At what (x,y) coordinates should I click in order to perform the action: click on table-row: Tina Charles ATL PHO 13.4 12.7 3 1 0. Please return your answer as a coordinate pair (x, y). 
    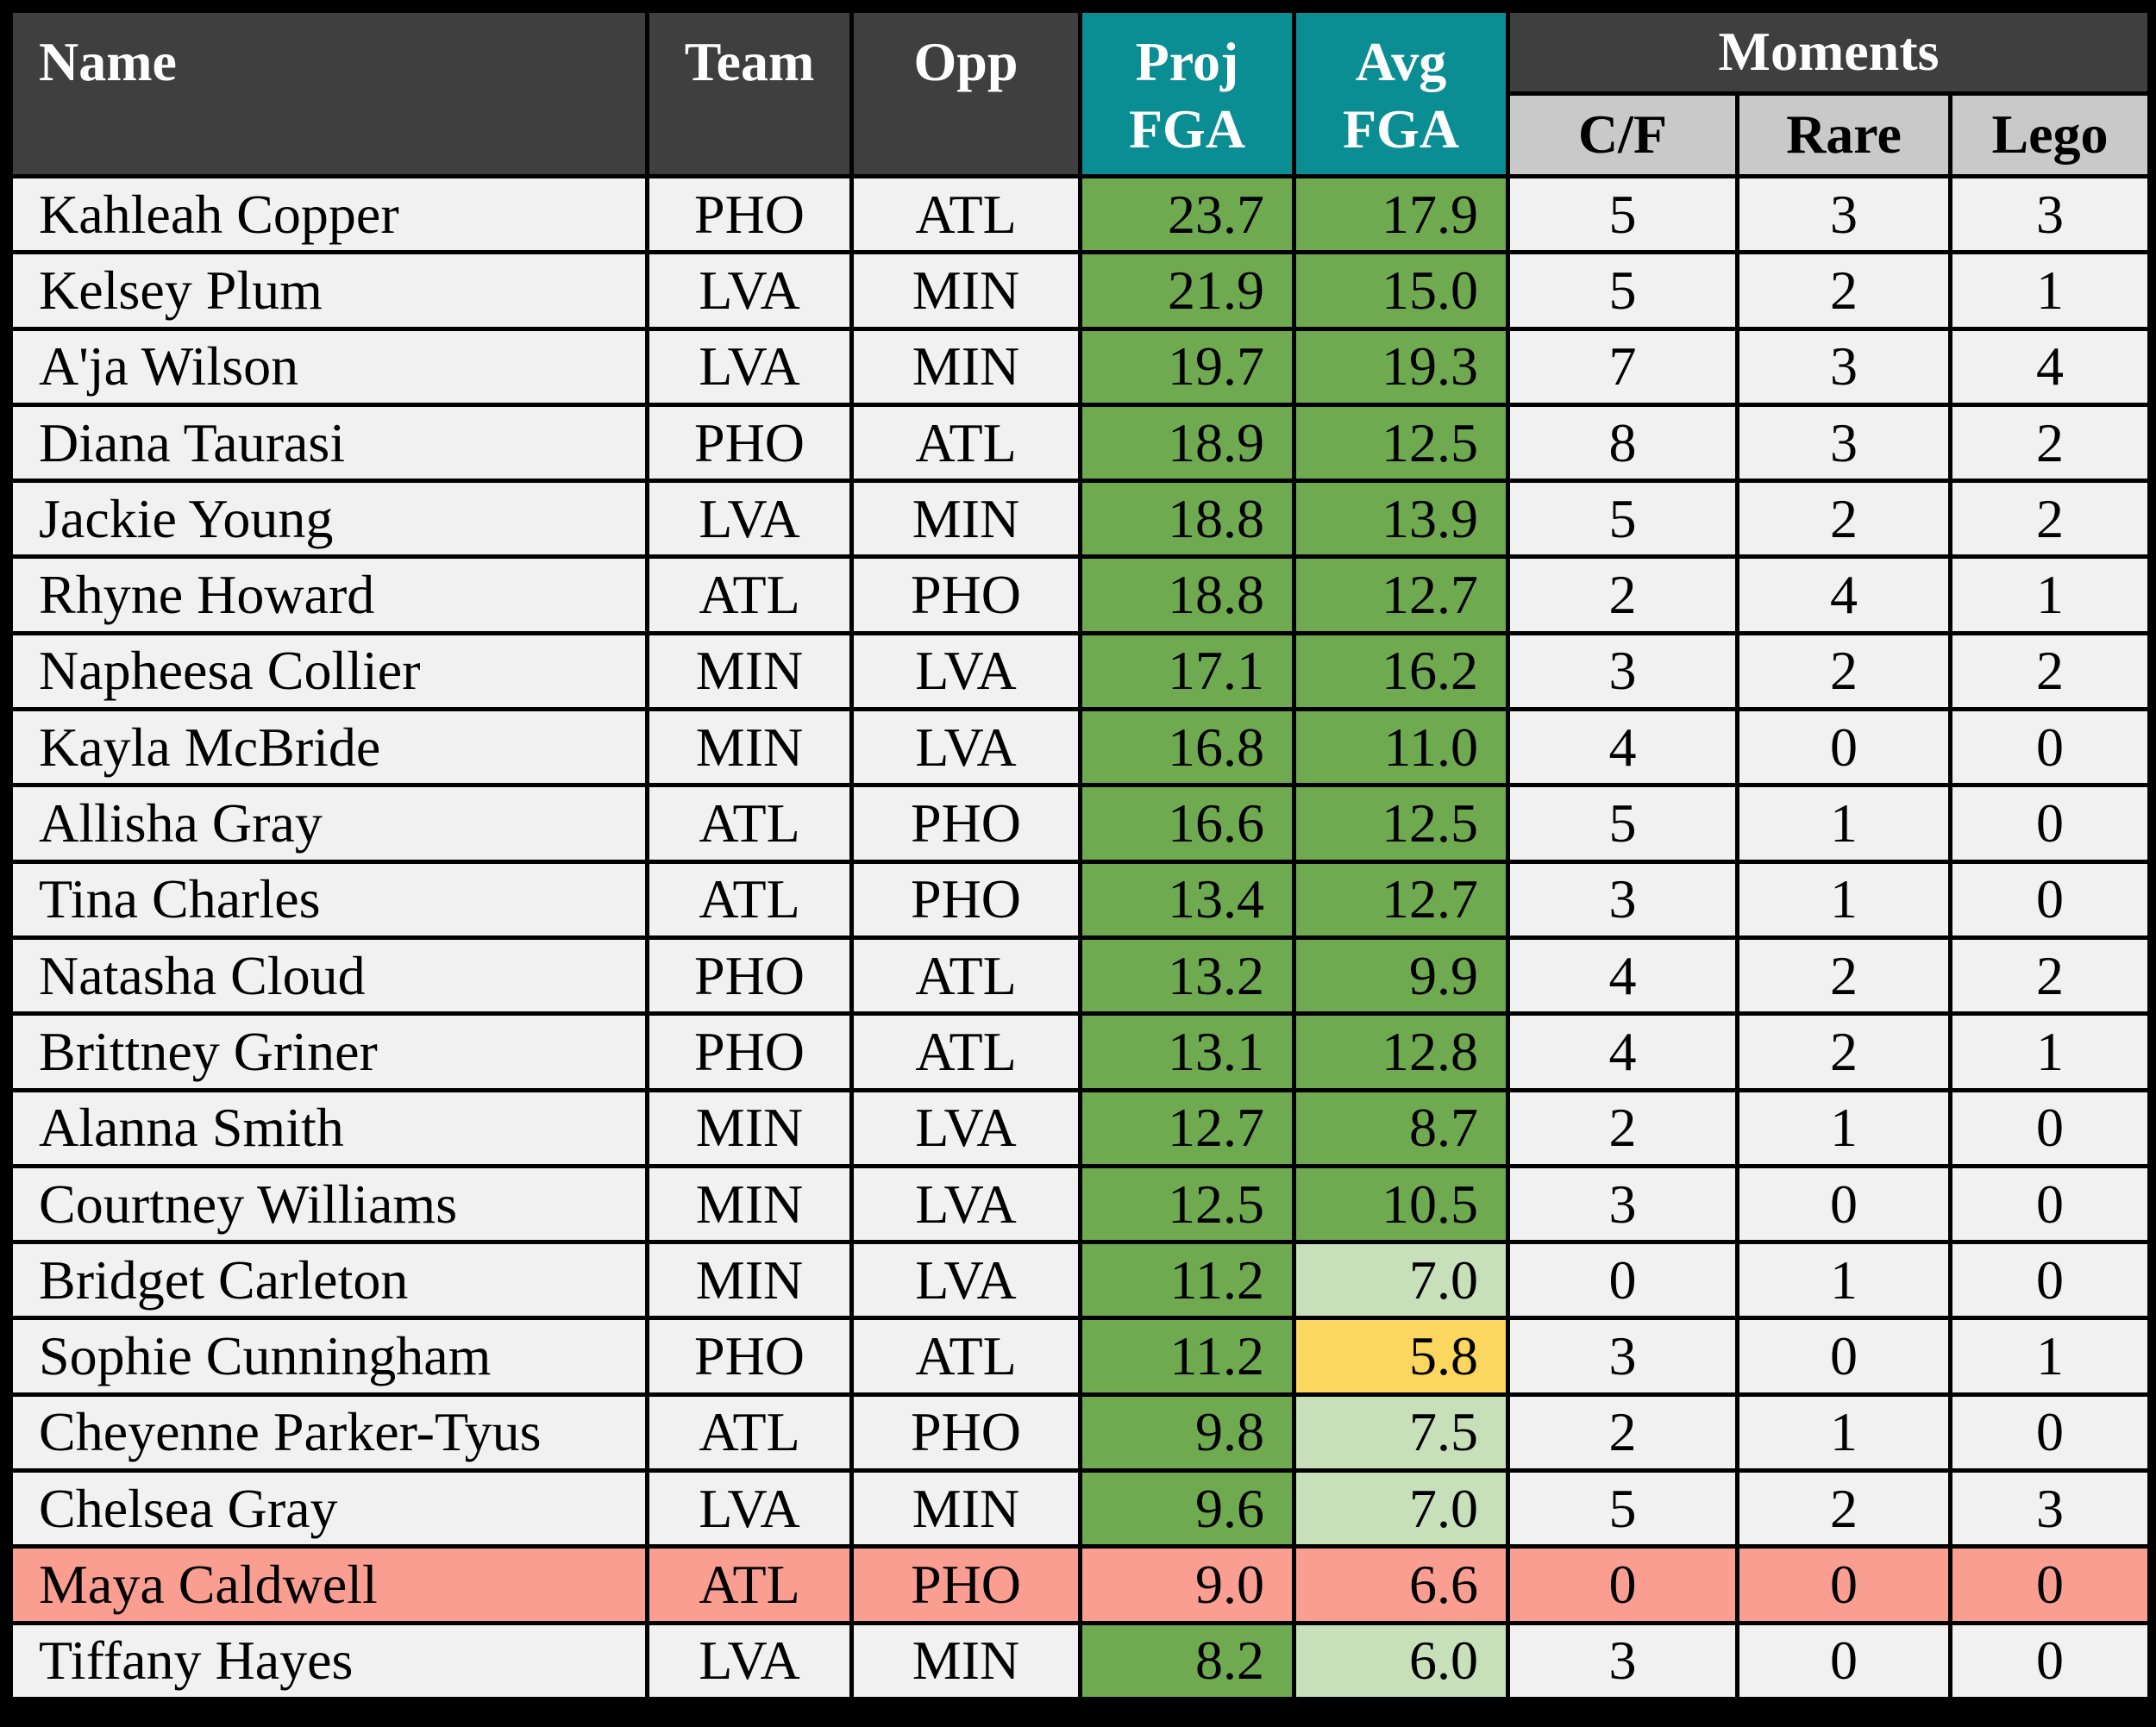
    Looking at the image, I should click on (1081, 899).